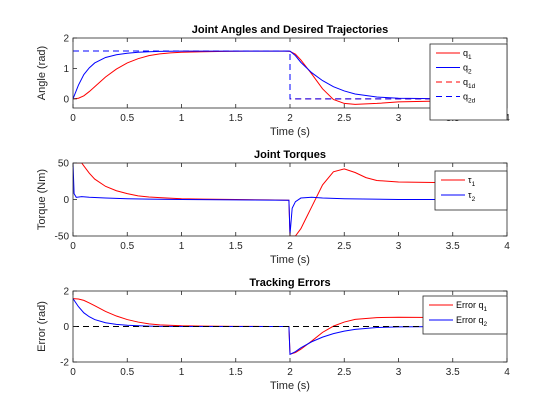  Describe the element at coordinates (472, 321) in the screenshot. I see `legend-label: Error q2` at that location.